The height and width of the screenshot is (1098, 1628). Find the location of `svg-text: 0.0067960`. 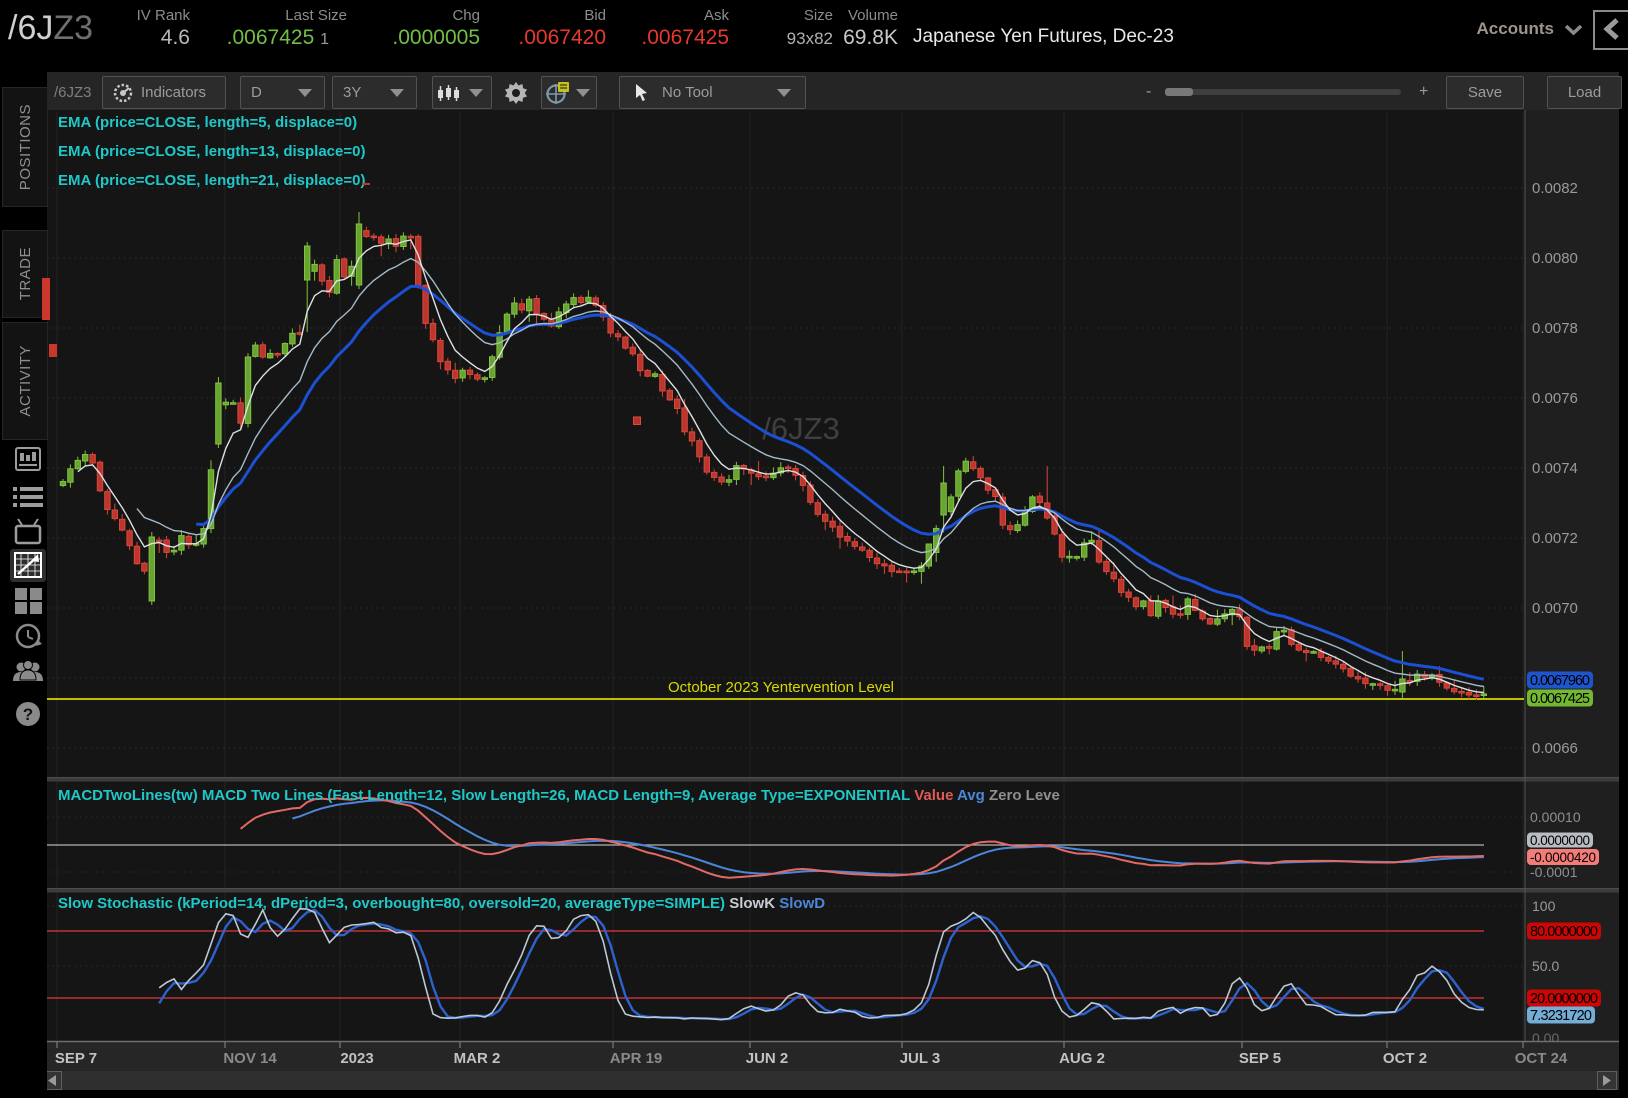

svg-text: 0.0067960 is located at coordinates (1560, 681).